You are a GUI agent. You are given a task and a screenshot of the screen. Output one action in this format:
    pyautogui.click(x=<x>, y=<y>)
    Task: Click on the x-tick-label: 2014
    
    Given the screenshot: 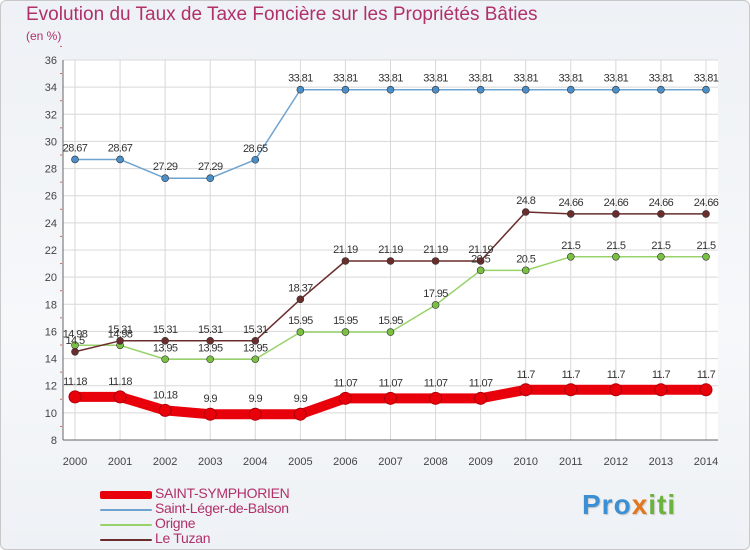 What is the action you would take?
    pyautogui.click(x=706, y=462)
    